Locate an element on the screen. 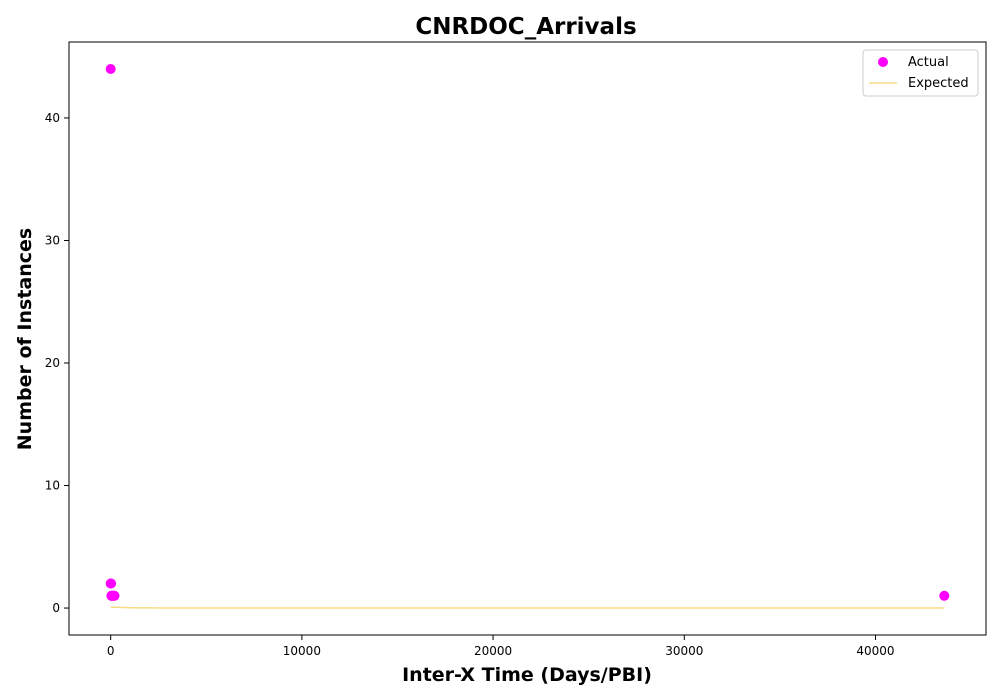  chart-title: CNRDOC_Arrivals is located at coordinates (525, 27).